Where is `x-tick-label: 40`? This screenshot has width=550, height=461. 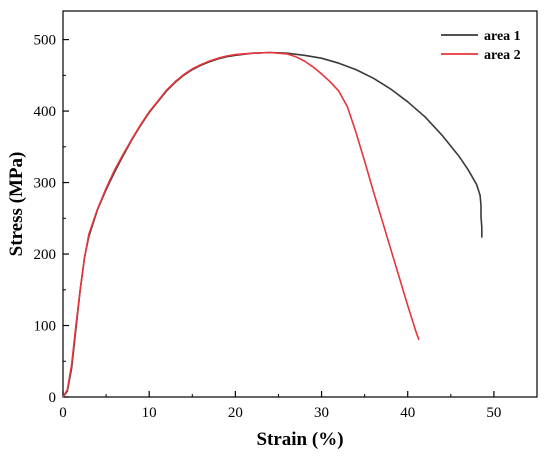
x-tick-label: 40 is located at coordinates (407, 413).